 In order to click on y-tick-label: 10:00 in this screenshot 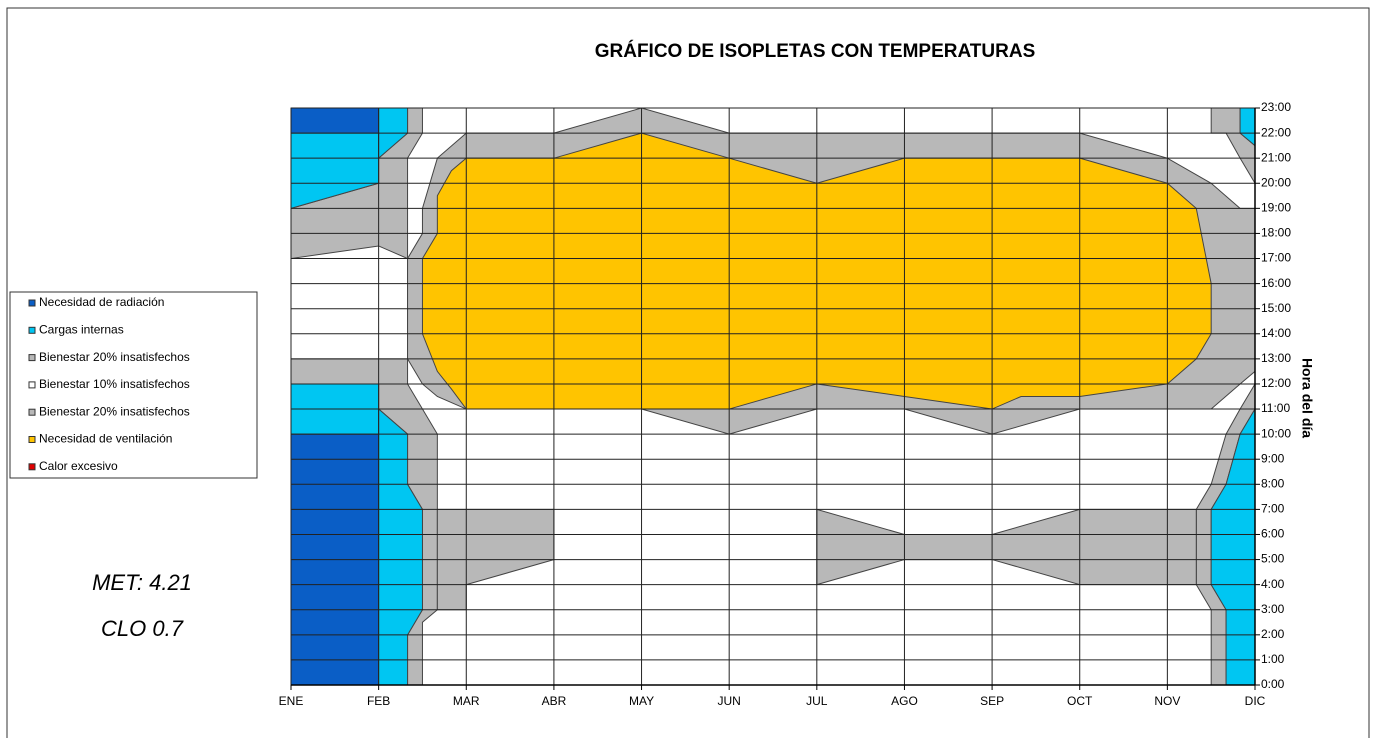, I will do `click(1276, 433)`.